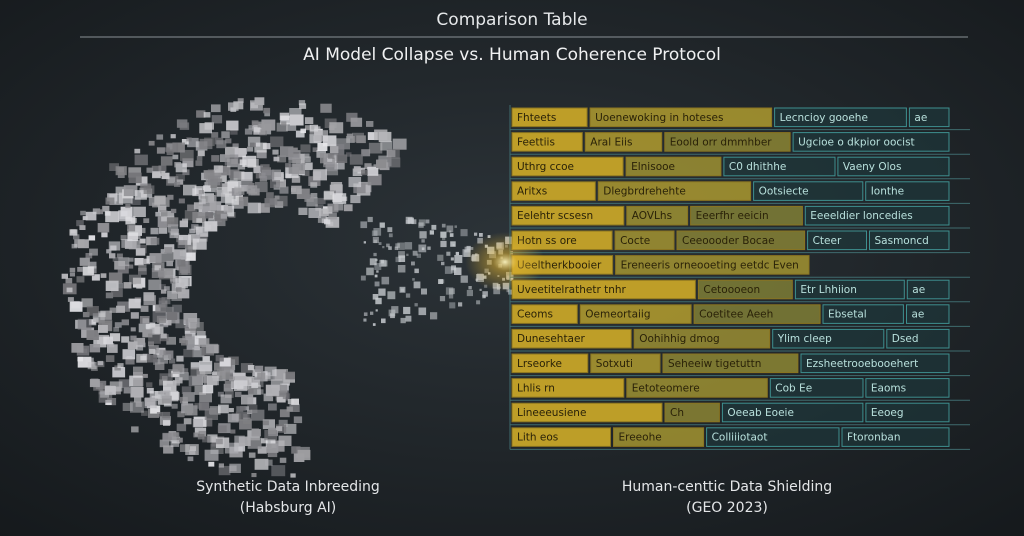 This screenshot has height=536, width=1024. Describe the element at coordinates (555, 216) in the screenshot. I see `cell-text: Eelehtr scsesn` at that location.